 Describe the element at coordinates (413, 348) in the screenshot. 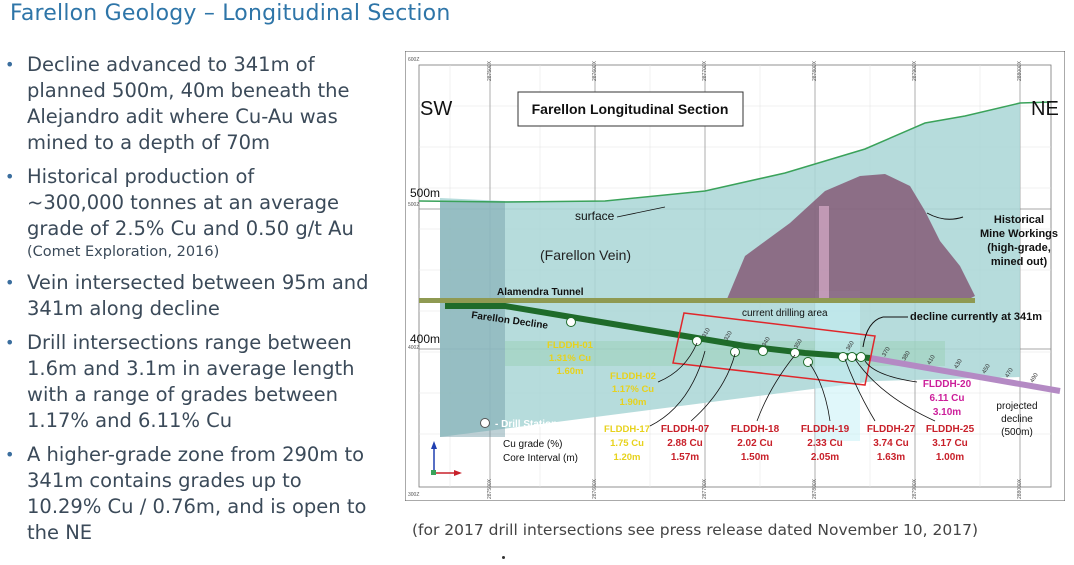

I see `z-label: 400Z` at that location.